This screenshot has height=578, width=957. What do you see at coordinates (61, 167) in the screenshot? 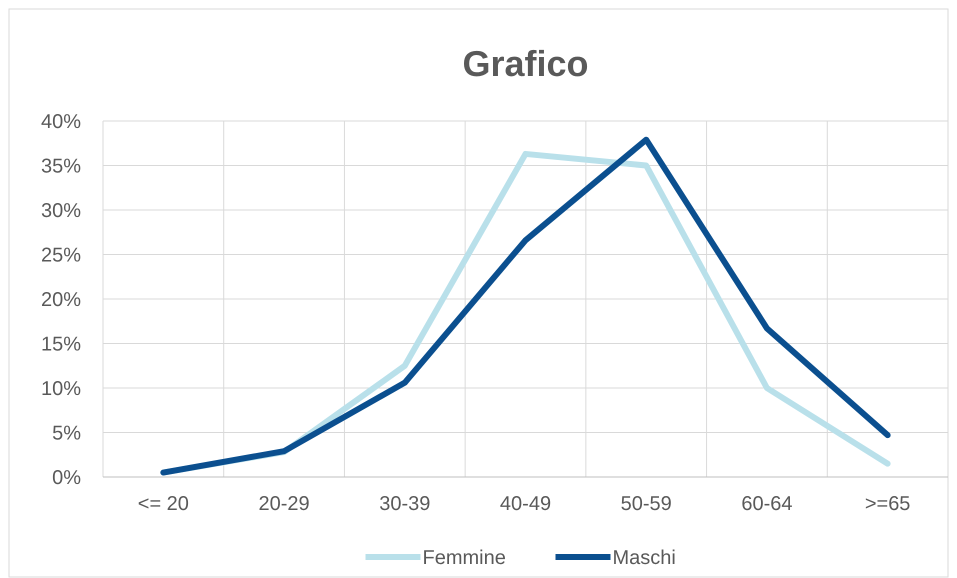
I see `y-tick-label: 35%` at bounding box center [61, 167].